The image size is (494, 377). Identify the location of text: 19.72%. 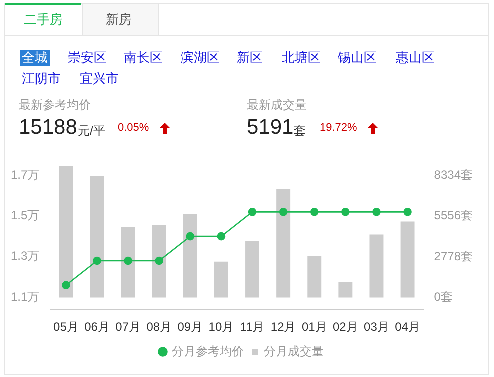
(339, 128).